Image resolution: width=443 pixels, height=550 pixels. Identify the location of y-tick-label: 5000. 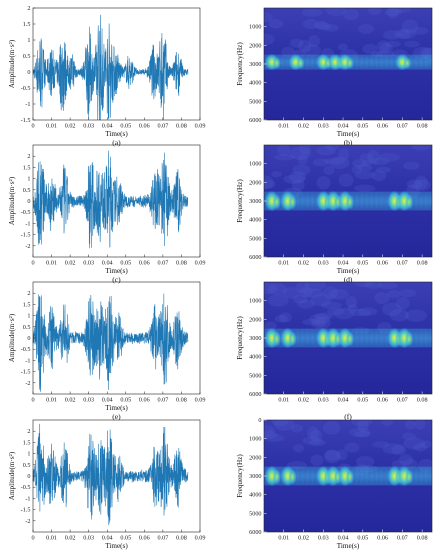
(255, 513).